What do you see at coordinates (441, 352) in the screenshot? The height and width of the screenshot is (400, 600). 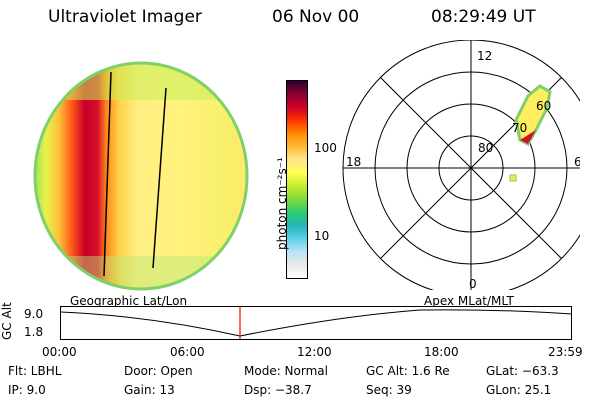 I see `timeline-x-tick-1800: 18:00` at bounding box center [441, 352].